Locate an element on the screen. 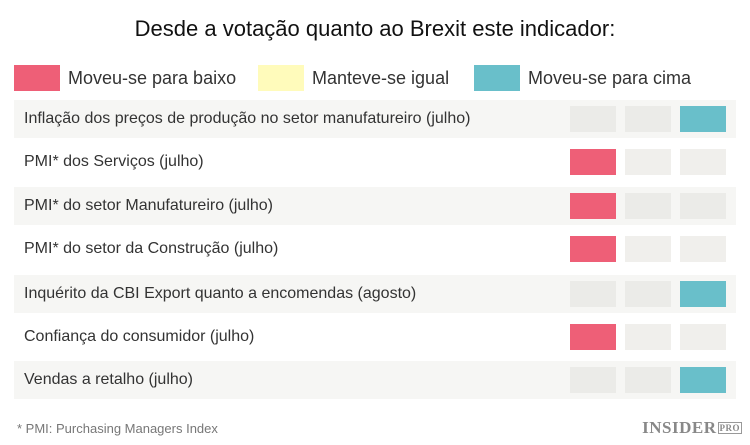 The width and height of the screenshot is (750, 445). indicator-label: Vendas a retalho (julho) is located at coordinates (108, 379).